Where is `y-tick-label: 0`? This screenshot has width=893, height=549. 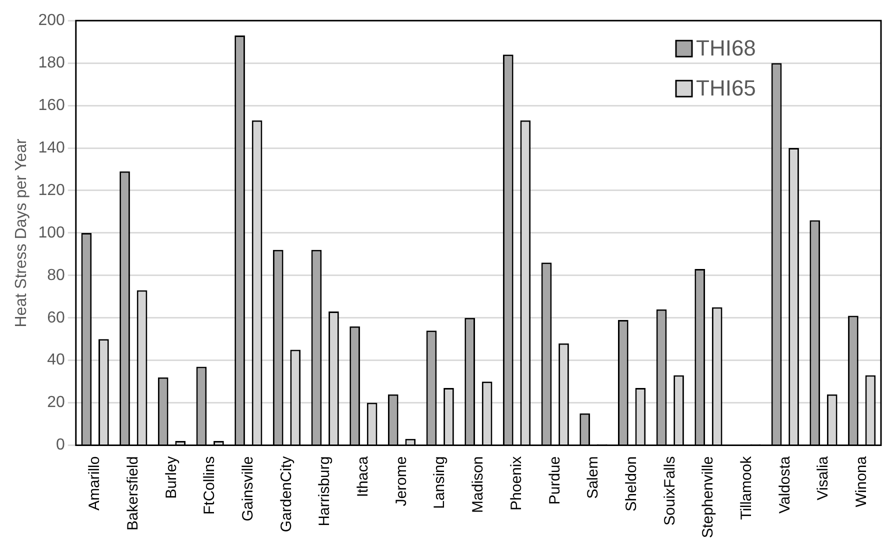
y-tick-label: 0 is located at coordinates (60, 445).